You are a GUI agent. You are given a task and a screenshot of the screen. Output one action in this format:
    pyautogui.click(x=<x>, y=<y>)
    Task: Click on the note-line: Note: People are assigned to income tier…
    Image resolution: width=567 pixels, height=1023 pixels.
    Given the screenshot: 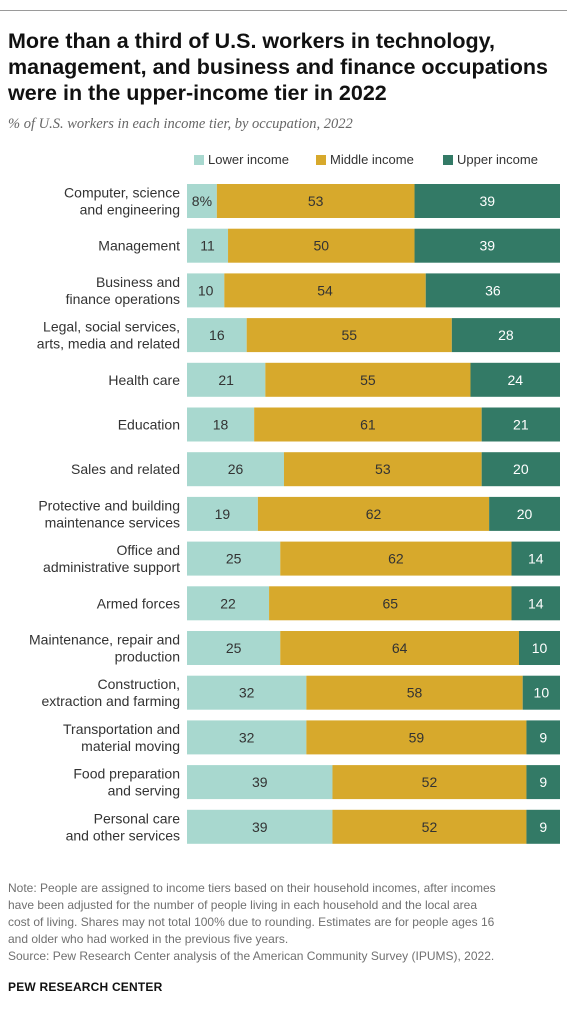 What is the action you would take?
    pyautogui.click(x=252, y=888)
    